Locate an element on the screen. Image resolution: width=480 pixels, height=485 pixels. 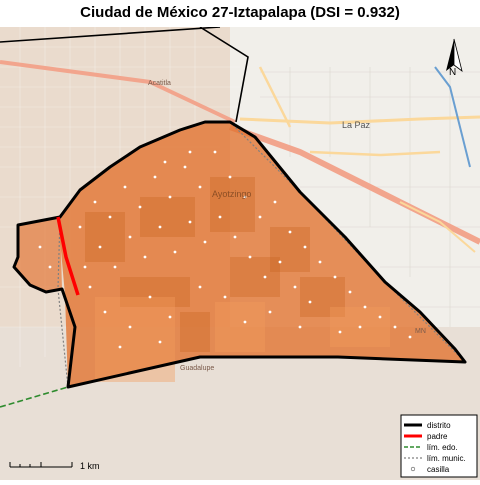
state-limit-line is located at coordinates (233, 382).